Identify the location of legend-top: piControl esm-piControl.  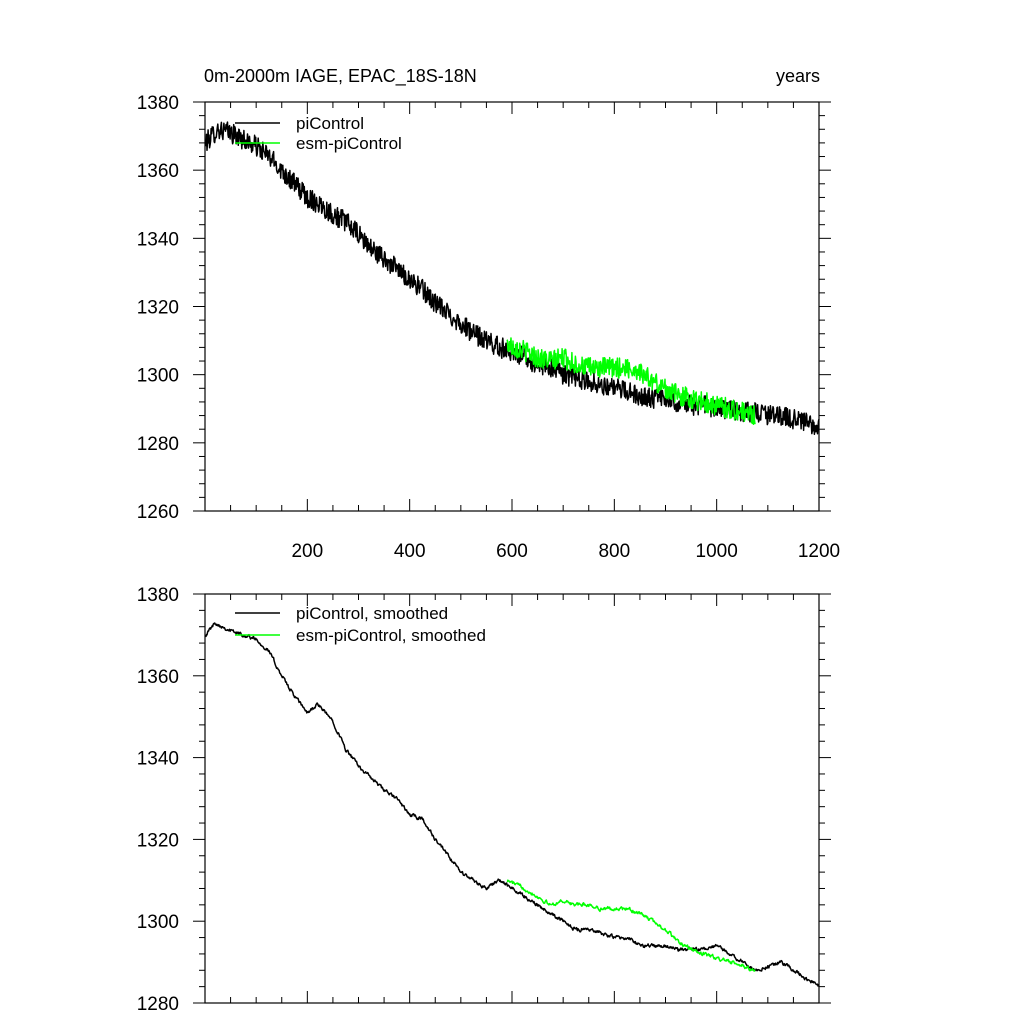
(318, 133).